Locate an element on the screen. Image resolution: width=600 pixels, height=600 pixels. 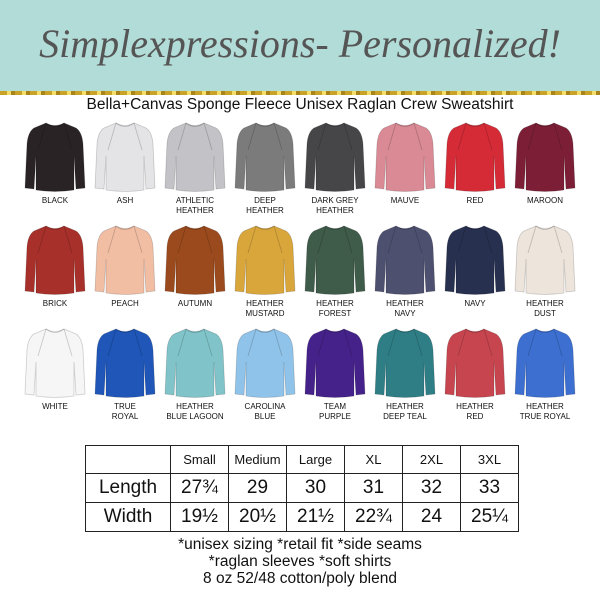
color-swatch: CAROLINA BLUE is located at coordinates (265, 377).